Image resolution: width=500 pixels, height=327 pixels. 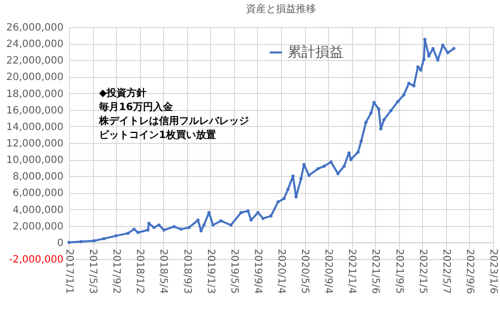 I want to click on x-tick-label: 2021/9/5, so click(x=398, y=271).